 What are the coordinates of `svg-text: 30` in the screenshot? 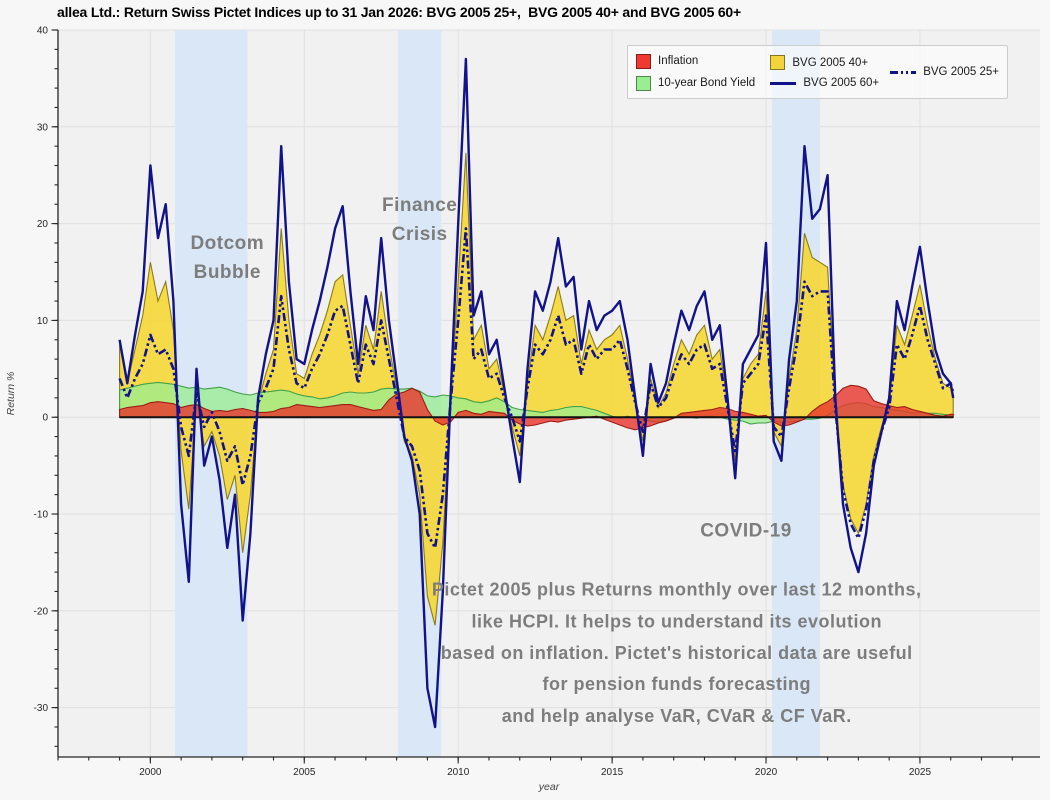 It's located at (43, 127).